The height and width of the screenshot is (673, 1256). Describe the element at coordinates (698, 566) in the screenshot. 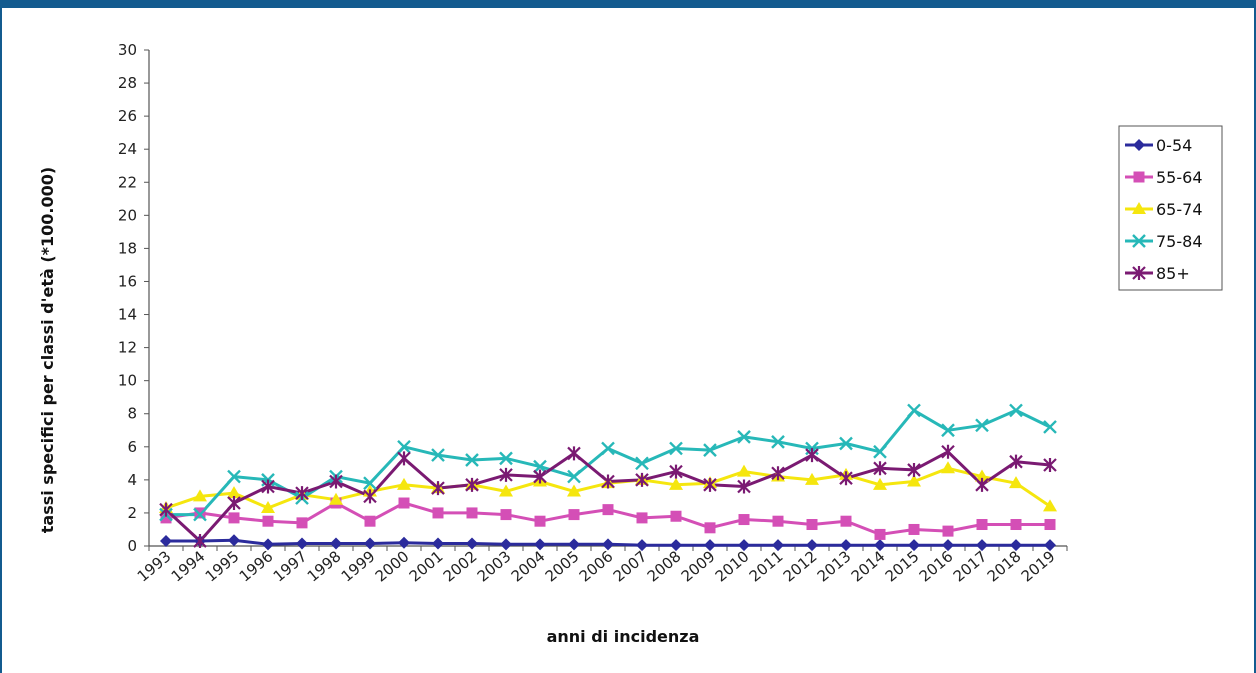

I see `x-tick-label: 2009` at that location.